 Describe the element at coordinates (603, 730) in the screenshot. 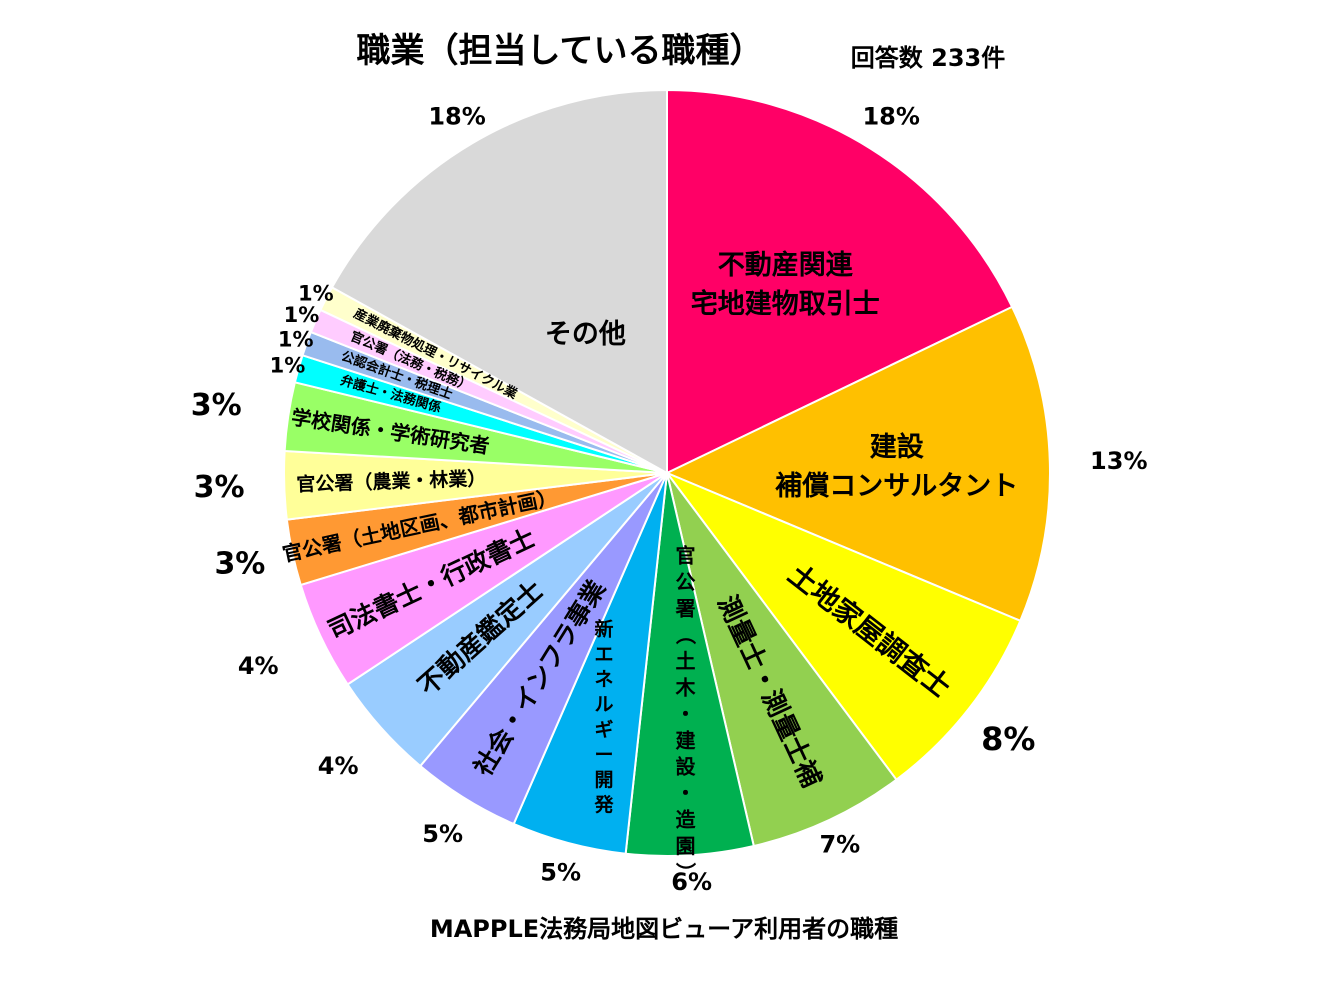

I see `slice-label-char: ギ` at that location.